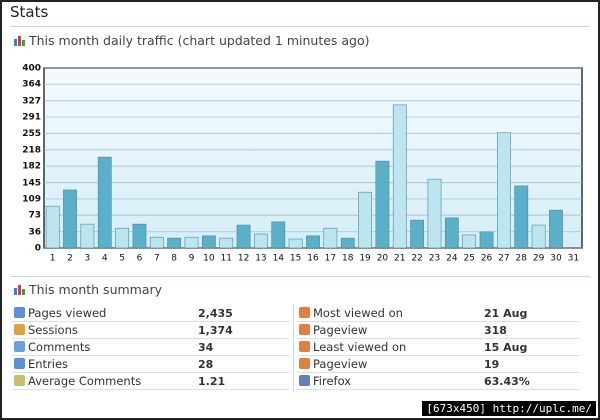 This screenshot has width=600, height=420. I want to click on y-tick-label: 0, so click(38, 249).